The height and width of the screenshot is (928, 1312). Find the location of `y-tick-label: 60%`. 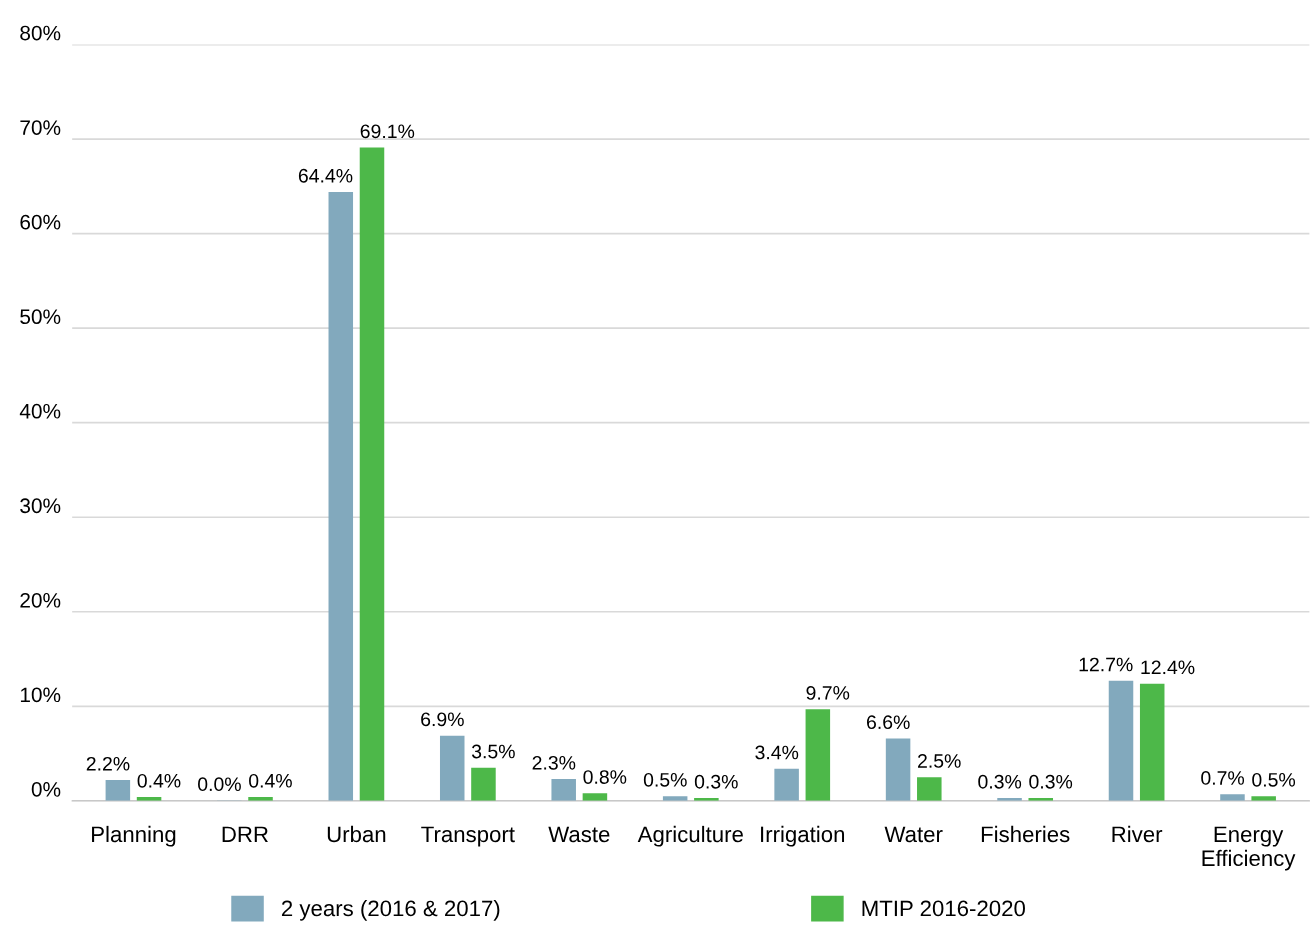

y-tick-label: 60% is located at coordinates (40, 222).